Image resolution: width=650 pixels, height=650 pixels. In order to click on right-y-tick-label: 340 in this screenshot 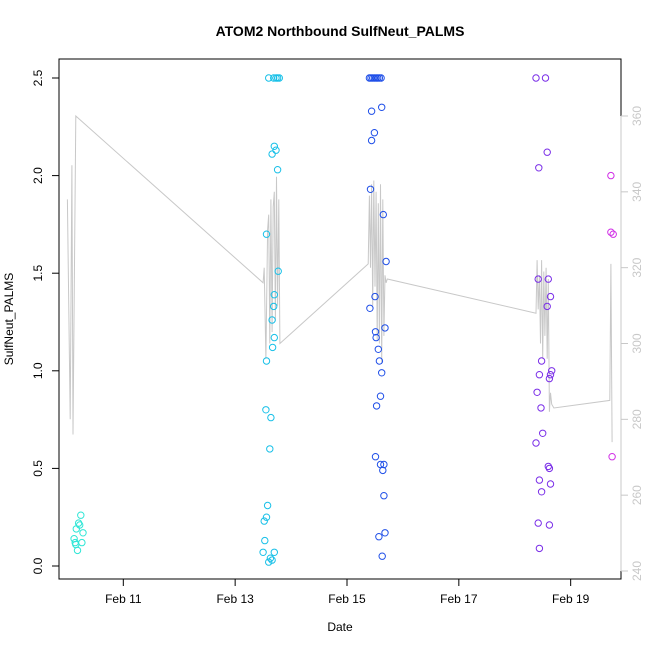, I will do `click(637, 192)`.